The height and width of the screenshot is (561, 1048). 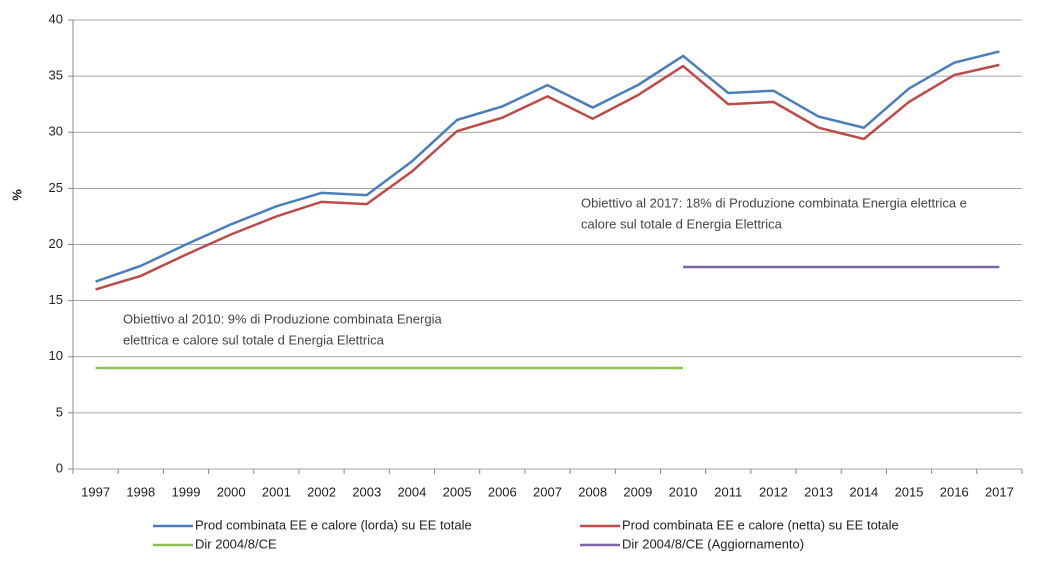 What do you see at coordinates (56, 131) in the screenshot?
I see `y-tick-label: 30` at bounding box center [56, 131].